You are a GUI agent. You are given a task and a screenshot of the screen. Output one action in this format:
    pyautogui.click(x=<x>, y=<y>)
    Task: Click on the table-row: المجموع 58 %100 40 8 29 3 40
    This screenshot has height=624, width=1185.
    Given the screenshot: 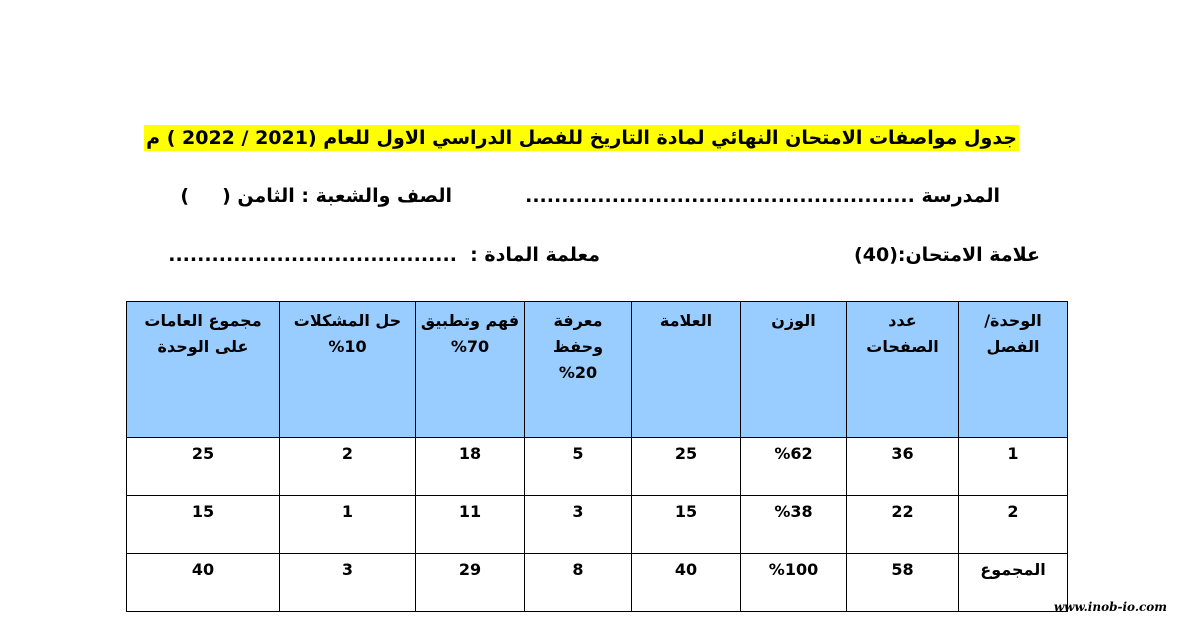 What is the action you would take?
    pyautogui.click(x=597, y=582)
    